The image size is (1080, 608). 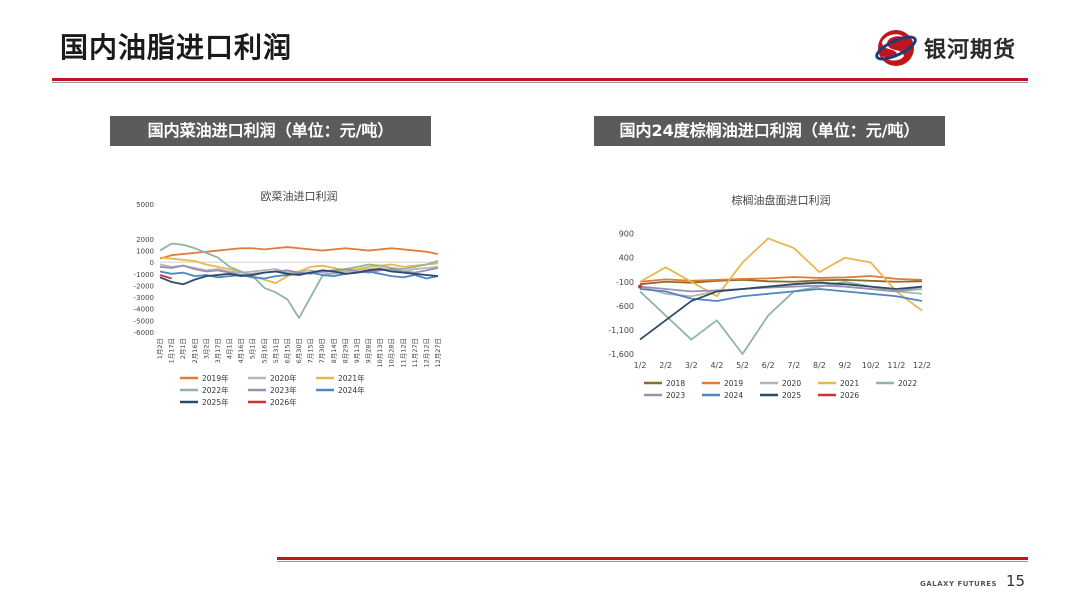 What do you see at coordinates (195, 350) in the screenshot?
I see `x-tick-label: 2月16日` at bounding box center [195, 350].